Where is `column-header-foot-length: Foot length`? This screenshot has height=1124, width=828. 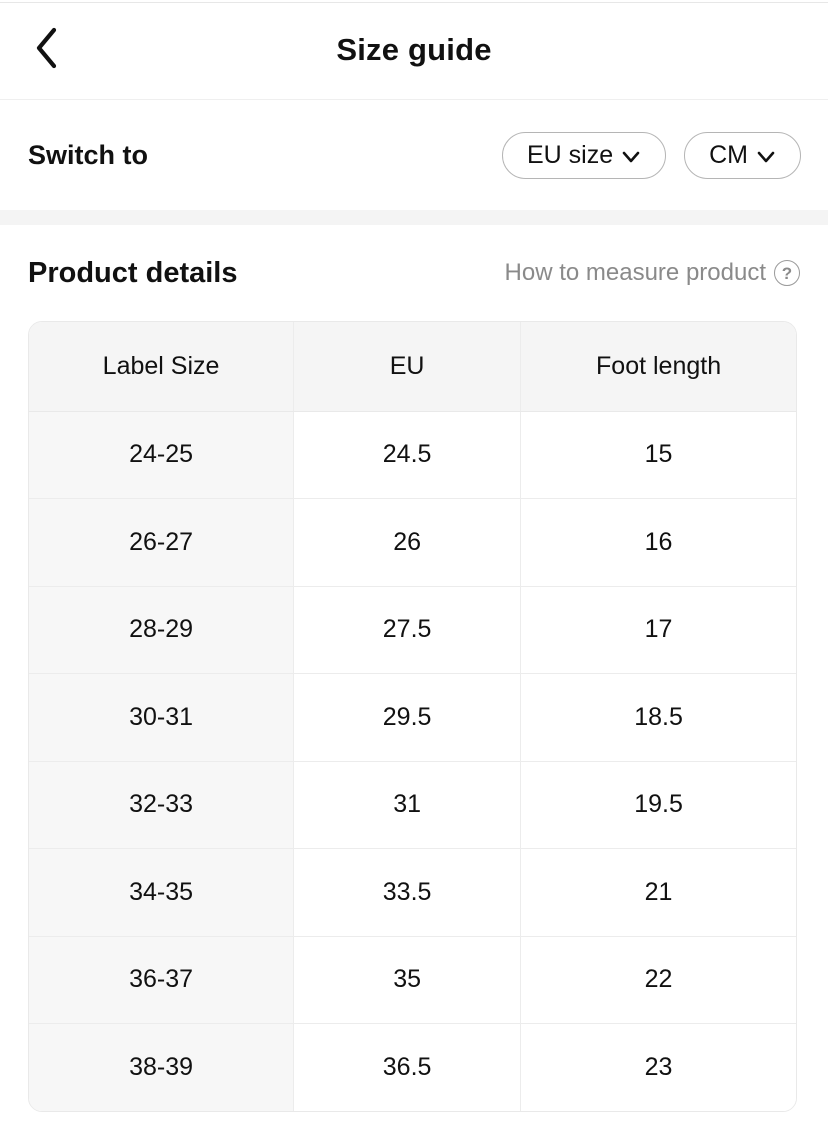 column-header-foot-length: Foot length is located at coordinates (658, 367).